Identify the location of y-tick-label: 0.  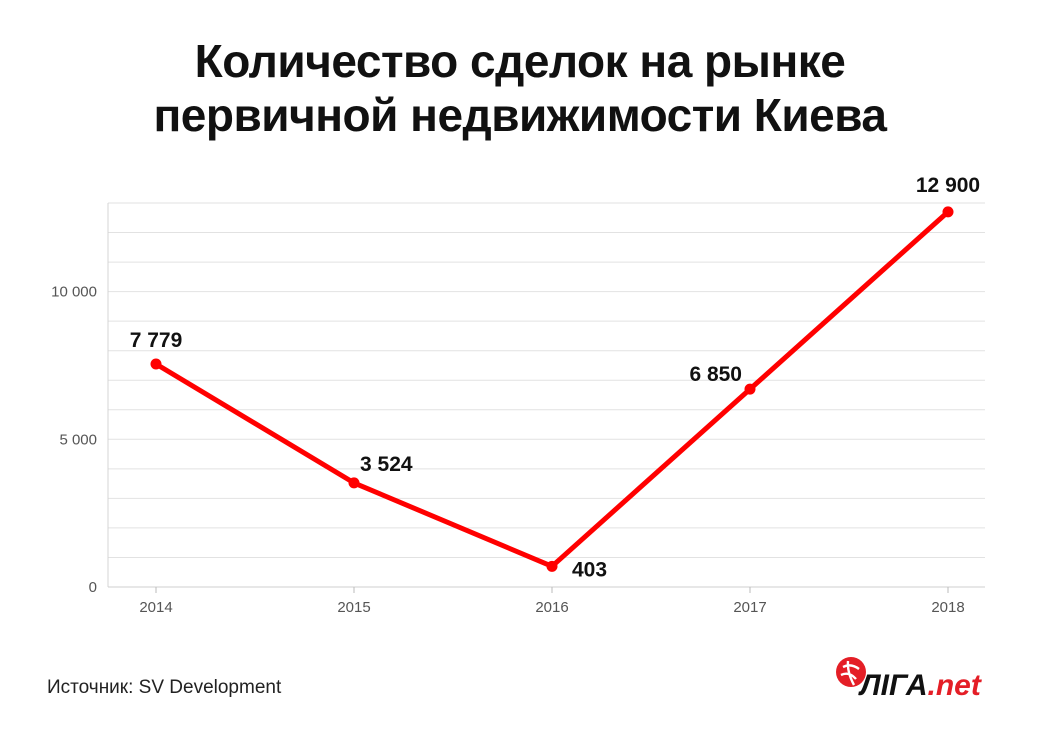
(93, 587).